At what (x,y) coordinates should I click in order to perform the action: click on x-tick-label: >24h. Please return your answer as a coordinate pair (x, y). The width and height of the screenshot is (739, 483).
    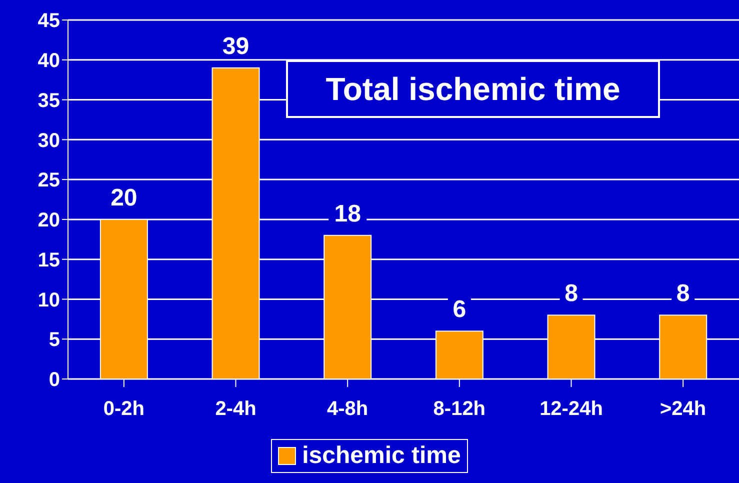
    Looking at the image, I should click on (683, 409).